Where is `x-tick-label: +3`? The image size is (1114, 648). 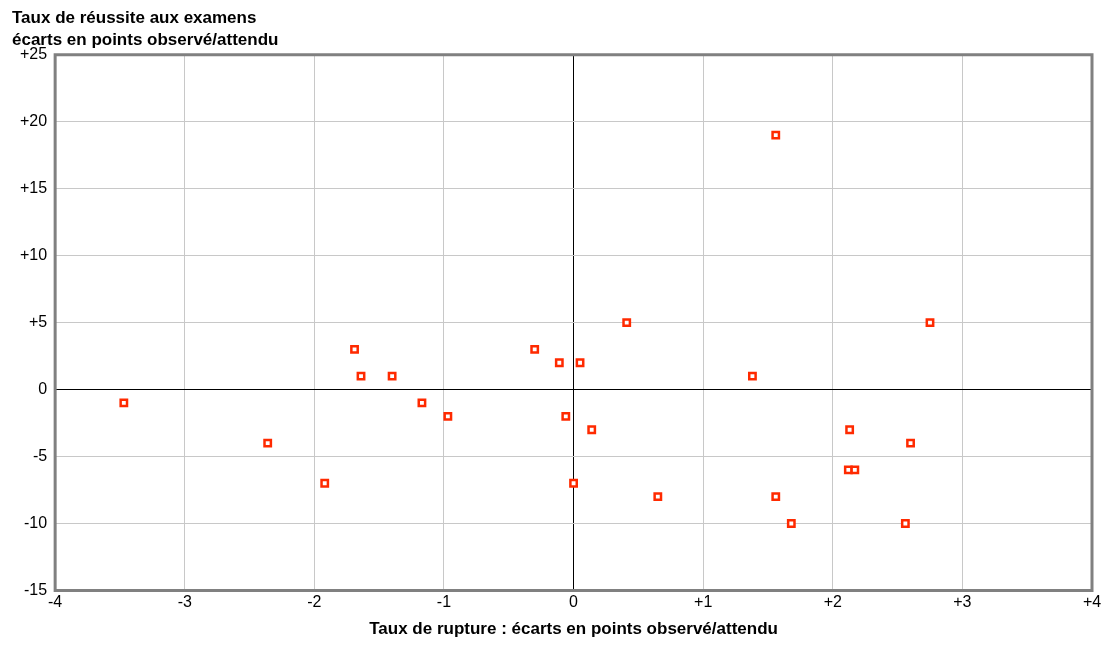
x-tick-label: +3 is located at coordinates (962, 602).